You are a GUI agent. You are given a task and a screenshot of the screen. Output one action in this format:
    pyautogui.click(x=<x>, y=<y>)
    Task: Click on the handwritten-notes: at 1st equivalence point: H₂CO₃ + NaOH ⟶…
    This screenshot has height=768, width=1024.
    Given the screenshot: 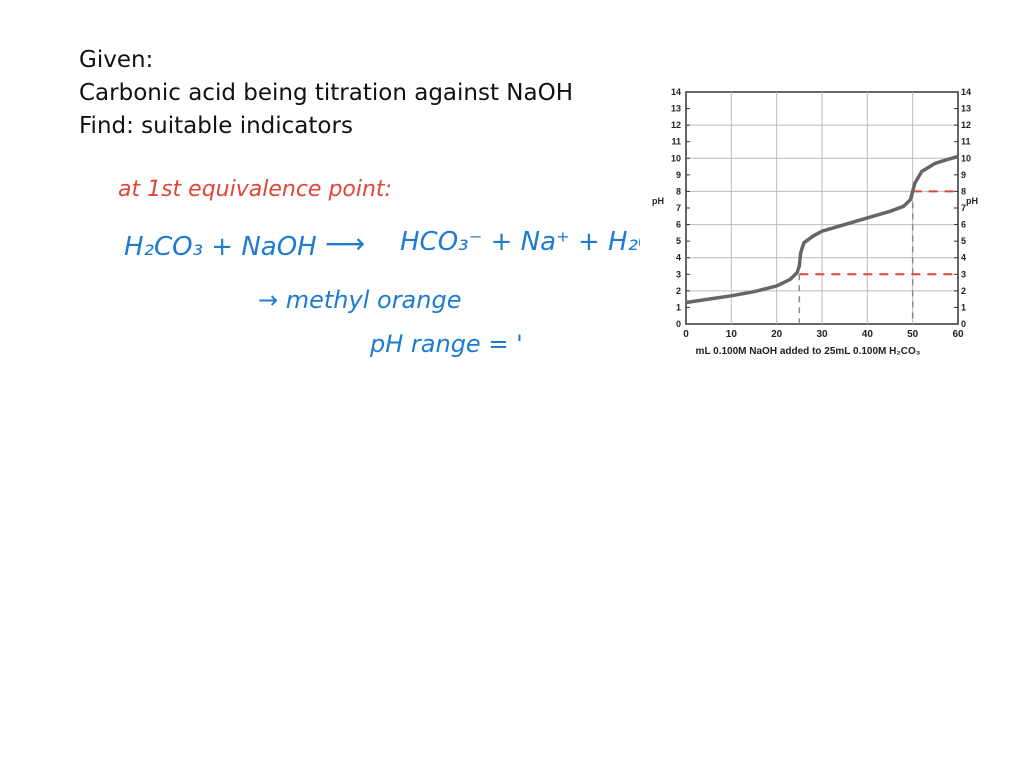 What is the action you would take?
    pyautogui.click(x=379, y=267)
    